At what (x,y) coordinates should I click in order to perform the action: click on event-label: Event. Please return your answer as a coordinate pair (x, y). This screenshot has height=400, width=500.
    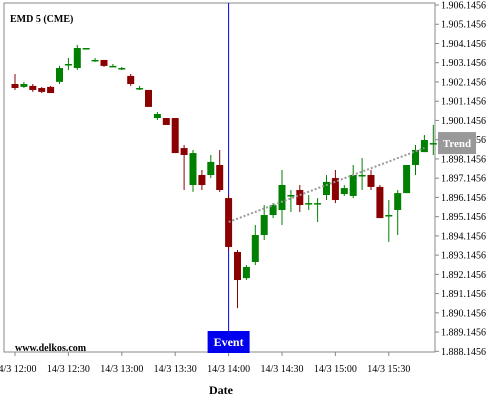
    Looking at the image, I should click on (229, 342).